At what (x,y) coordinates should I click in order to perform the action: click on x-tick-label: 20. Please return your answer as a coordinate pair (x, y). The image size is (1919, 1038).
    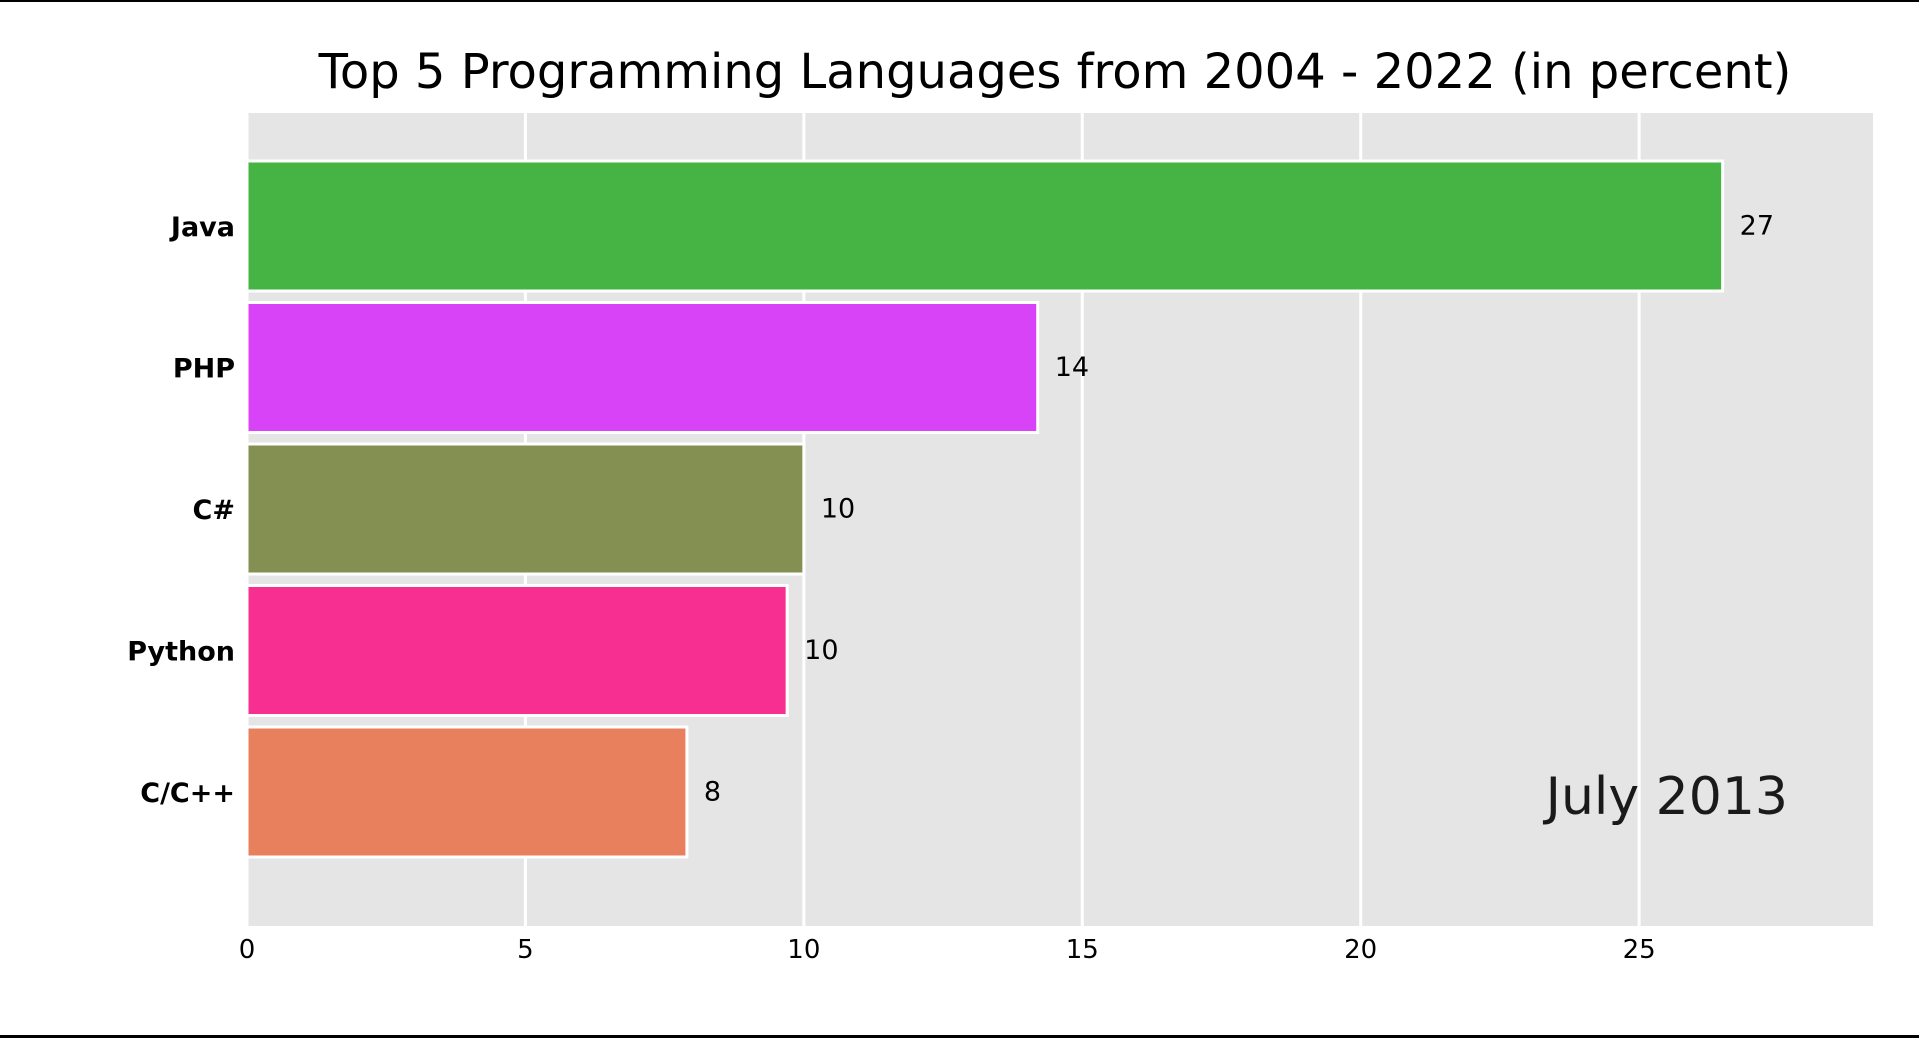
    Looking at the image, I should click on (1360, 950).